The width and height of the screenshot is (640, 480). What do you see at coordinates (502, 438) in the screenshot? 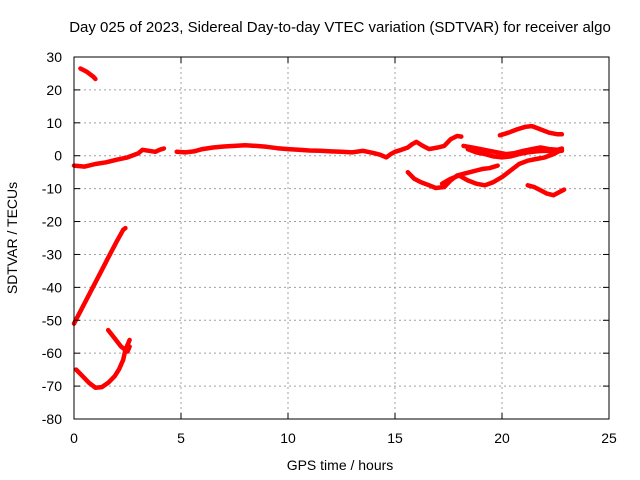
I see `x-tick-label: 20` at bounding box center [502, 438].